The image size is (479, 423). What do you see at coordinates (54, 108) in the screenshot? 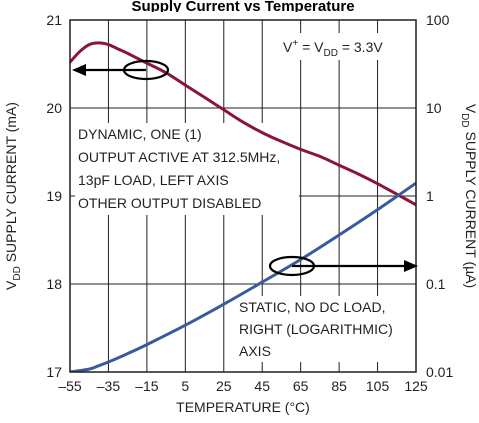
I see `left-tick-label: 20` at bounding box center [54, 108].